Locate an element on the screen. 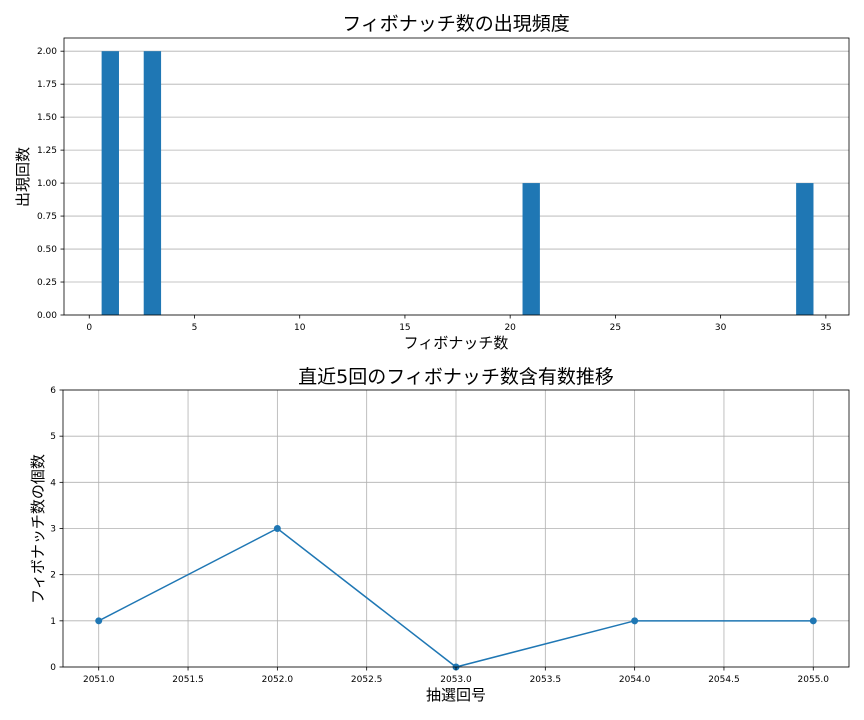  y-tick-label: 0.75 is located at coordinates (47, 217).